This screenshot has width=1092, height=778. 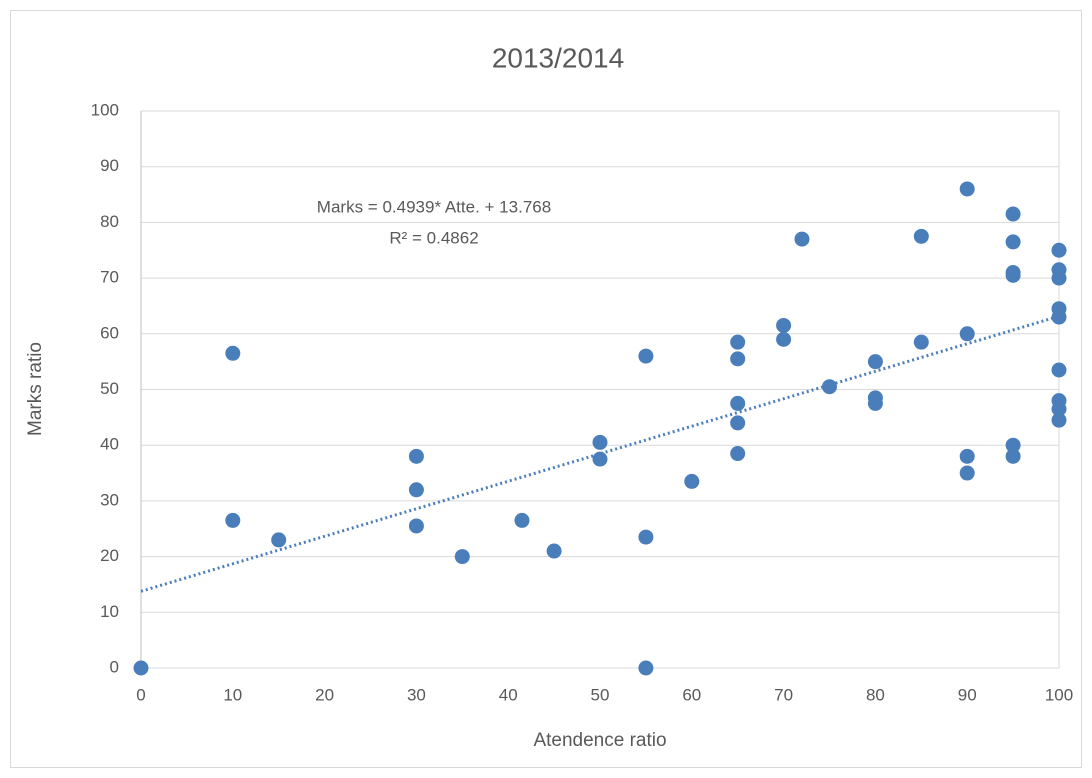 What do you see at coordinates (783, 694) in the screenshot?
I see `x-tick-label: 70` at bounding box center [783, 694].